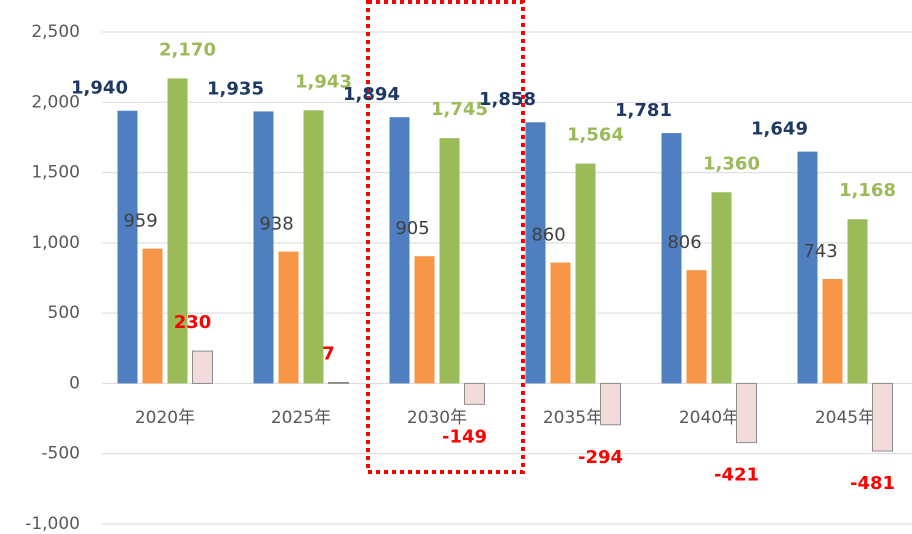  I want to click on data-label: -481, so click(872, 483).